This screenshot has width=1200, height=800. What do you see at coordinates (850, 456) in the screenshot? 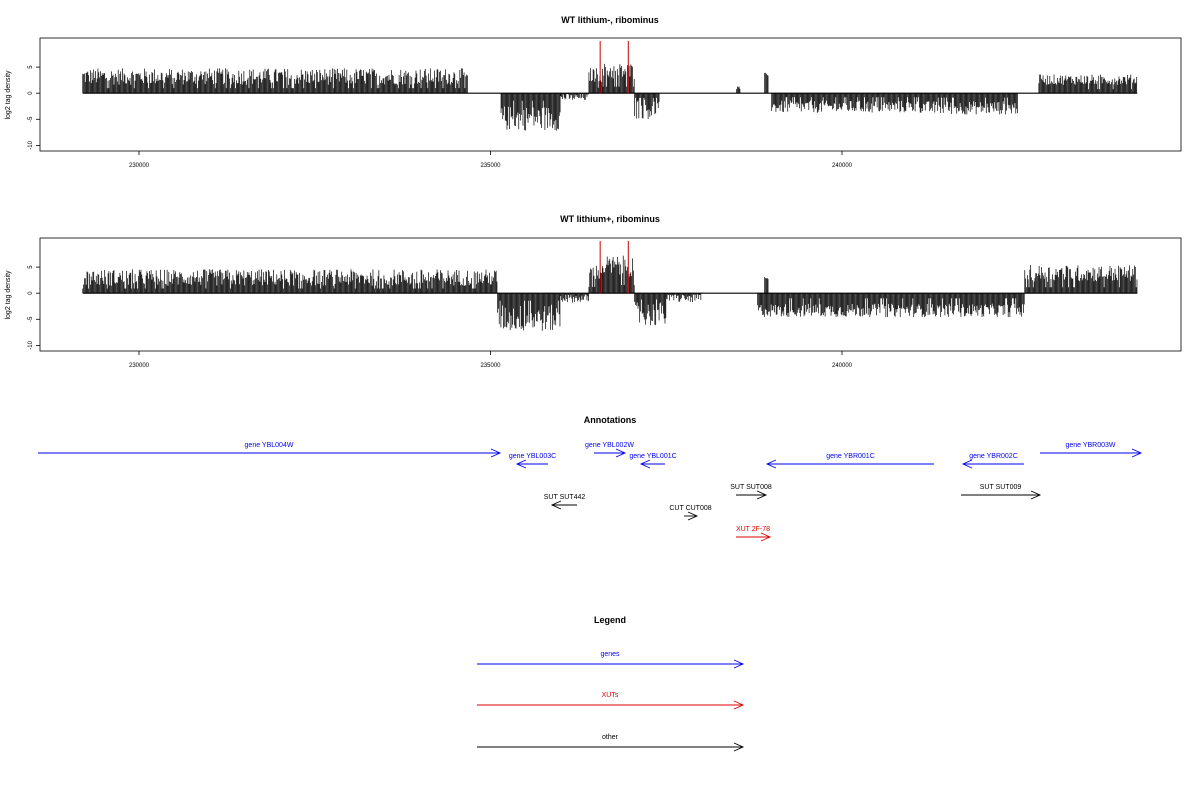
I see `feature-label: gene YBR001C` at bounding box center [850, 456].